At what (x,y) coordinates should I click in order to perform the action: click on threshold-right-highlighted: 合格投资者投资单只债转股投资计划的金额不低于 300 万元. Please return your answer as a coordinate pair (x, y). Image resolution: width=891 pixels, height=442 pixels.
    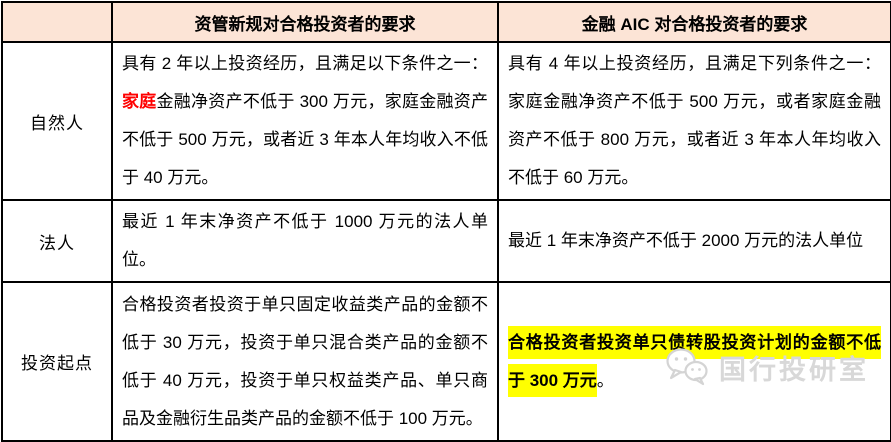
    Looking at the image, I should click on (694, 361).